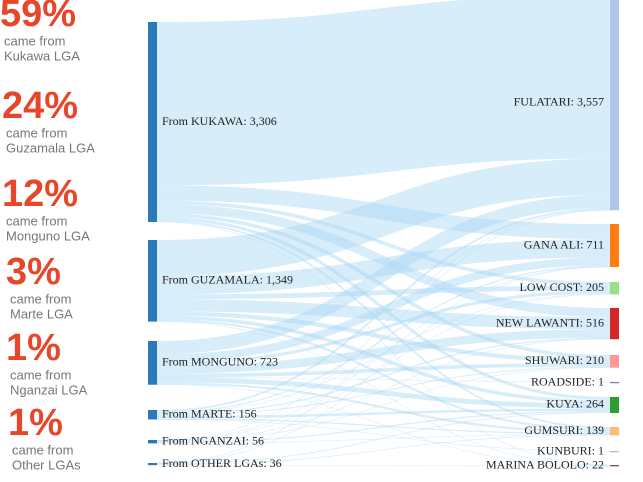 This screenshot has height=482, width=643. I want to click on source-label: From GUZAMALA: 1,349, so click(227, 280).